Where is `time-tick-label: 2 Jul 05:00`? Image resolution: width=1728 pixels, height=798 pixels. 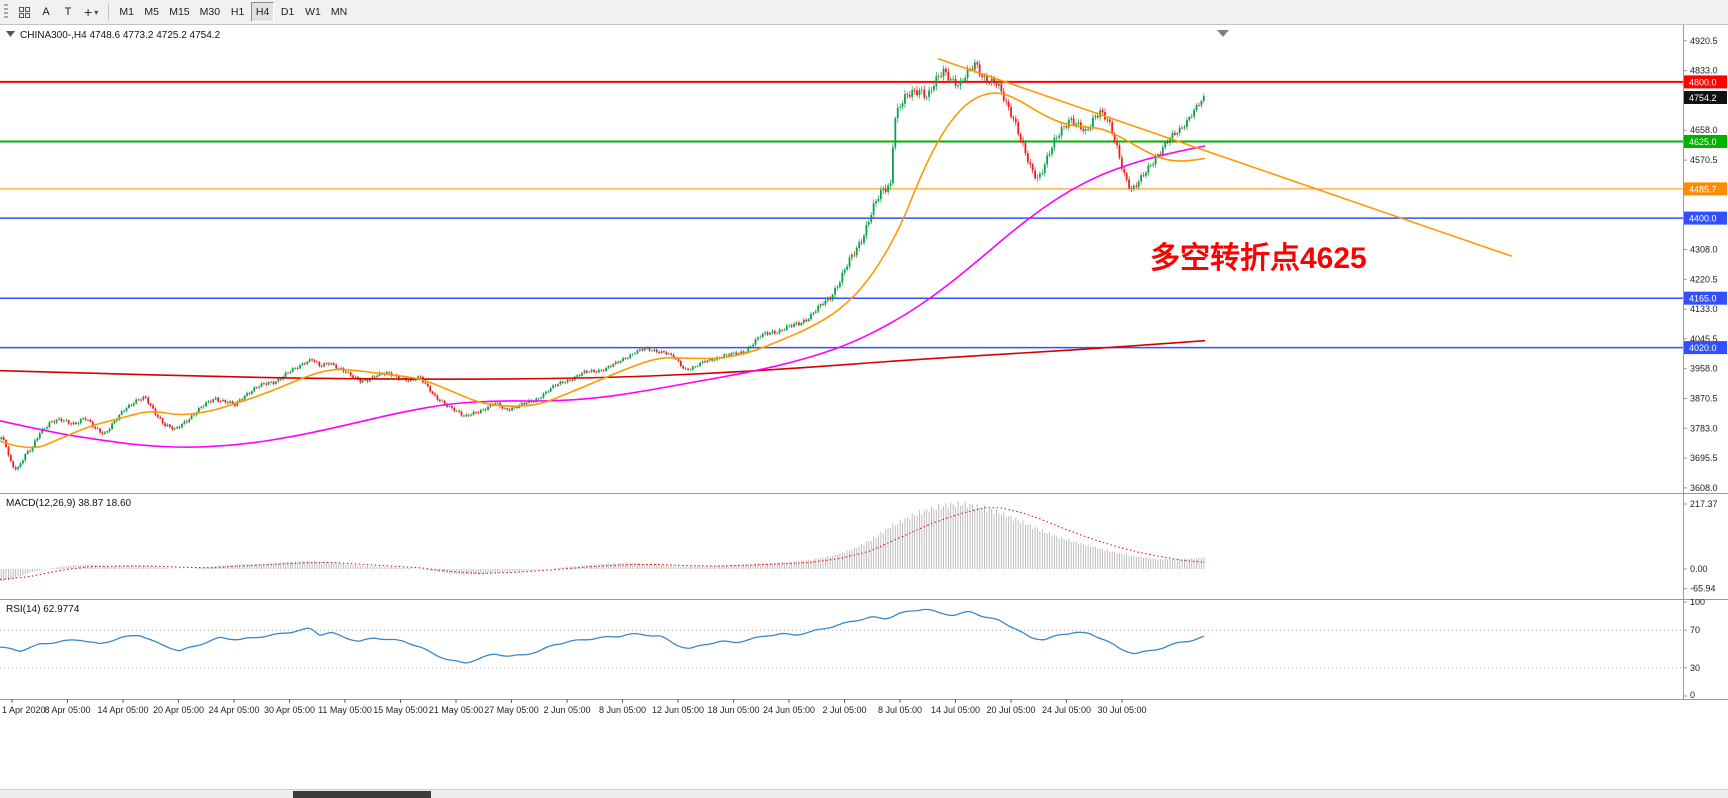
time-tick-label: 2 Jul 05:00 is located at coordinates (844, 710).